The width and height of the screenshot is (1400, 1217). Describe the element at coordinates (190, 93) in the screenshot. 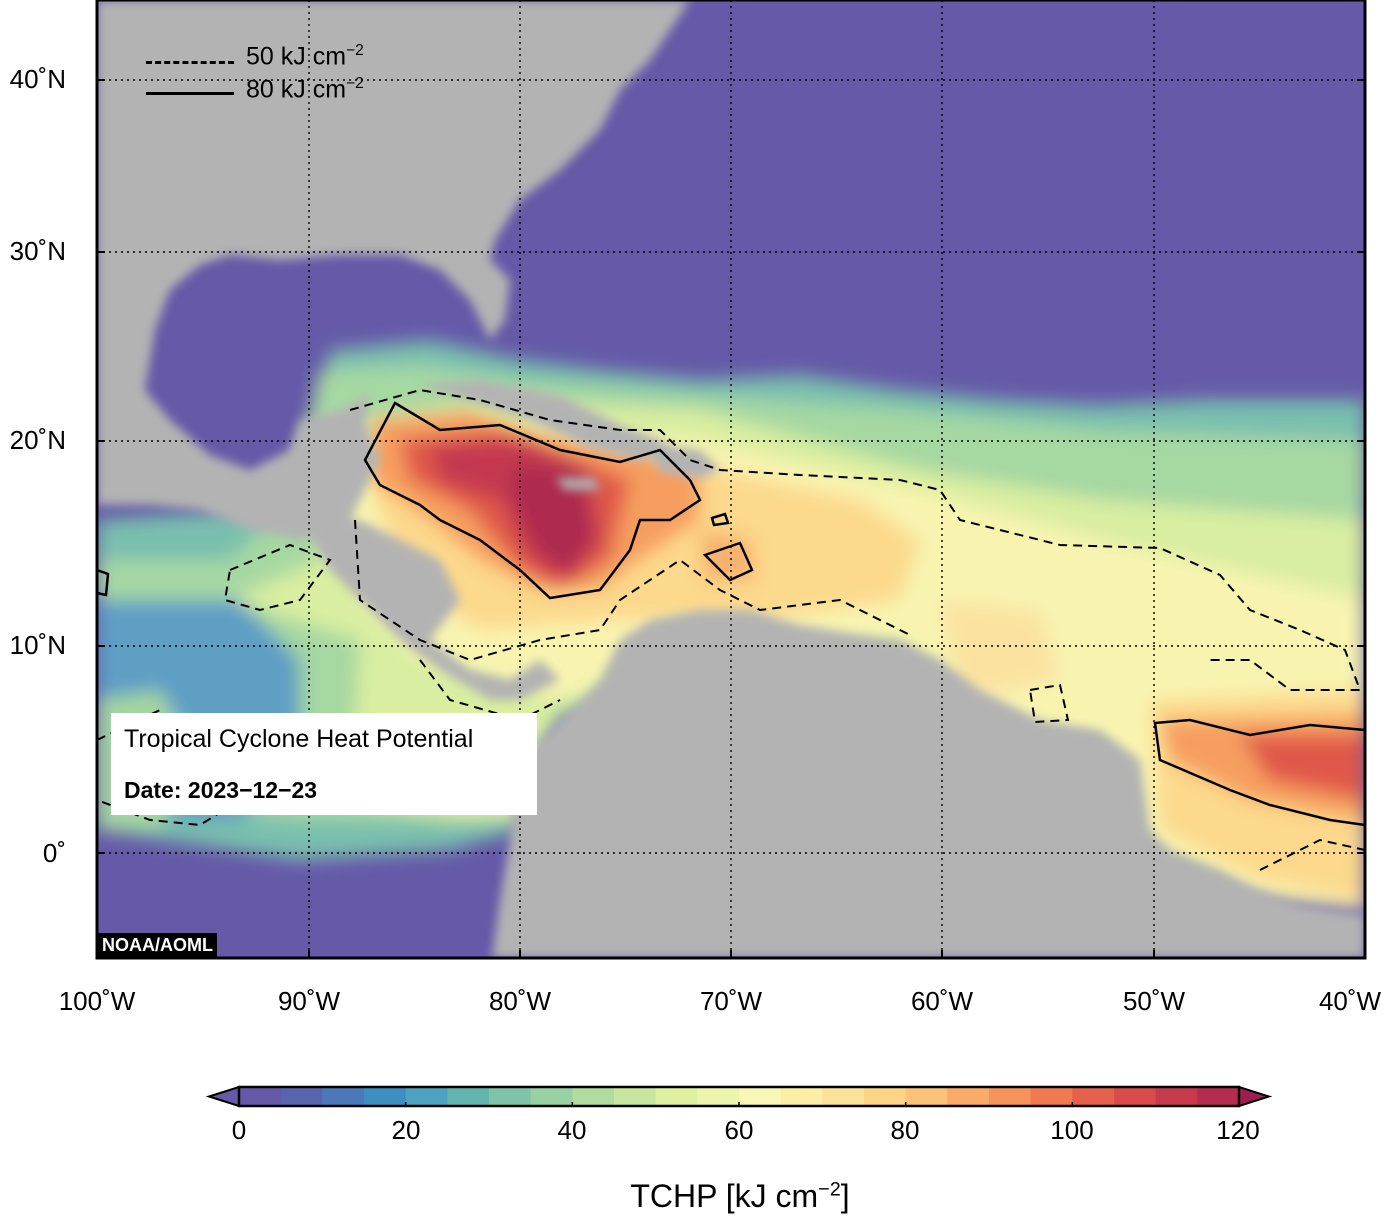

I see `legend-solid-line` at that location.